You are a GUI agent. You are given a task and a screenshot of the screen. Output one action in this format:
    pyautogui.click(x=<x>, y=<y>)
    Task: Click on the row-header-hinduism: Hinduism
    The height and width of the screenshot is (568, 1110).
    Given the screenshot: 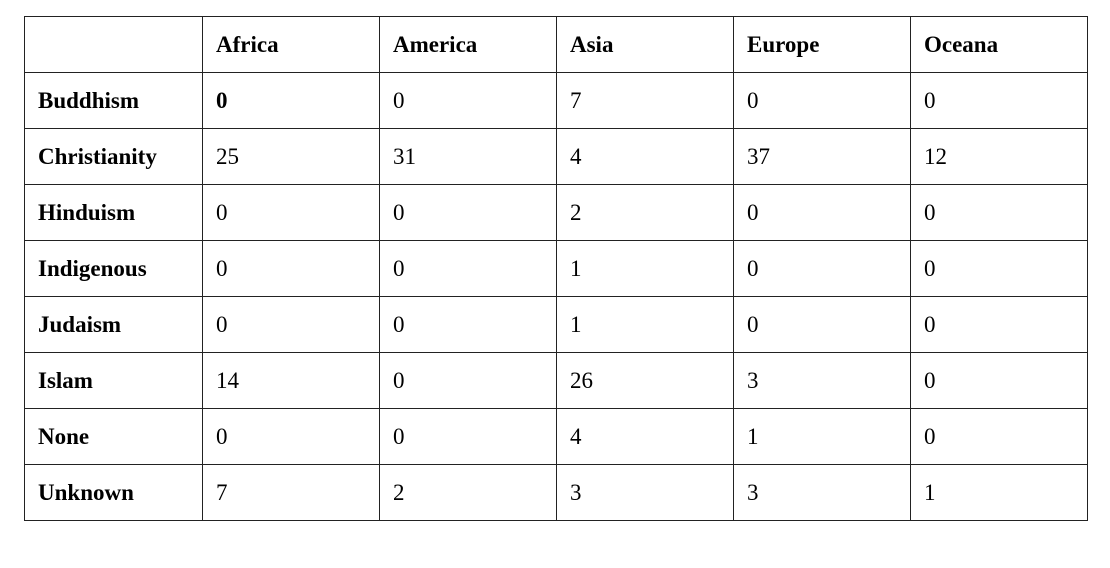 What is the action you would take?
    pyautogui.click(x=113, y=212)
    